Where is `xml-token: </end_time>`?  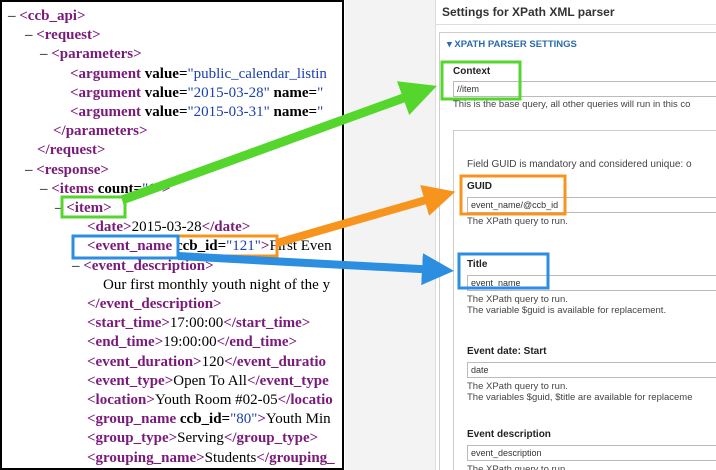
xml-token: </end_time> is located at coordinates (257, 342).